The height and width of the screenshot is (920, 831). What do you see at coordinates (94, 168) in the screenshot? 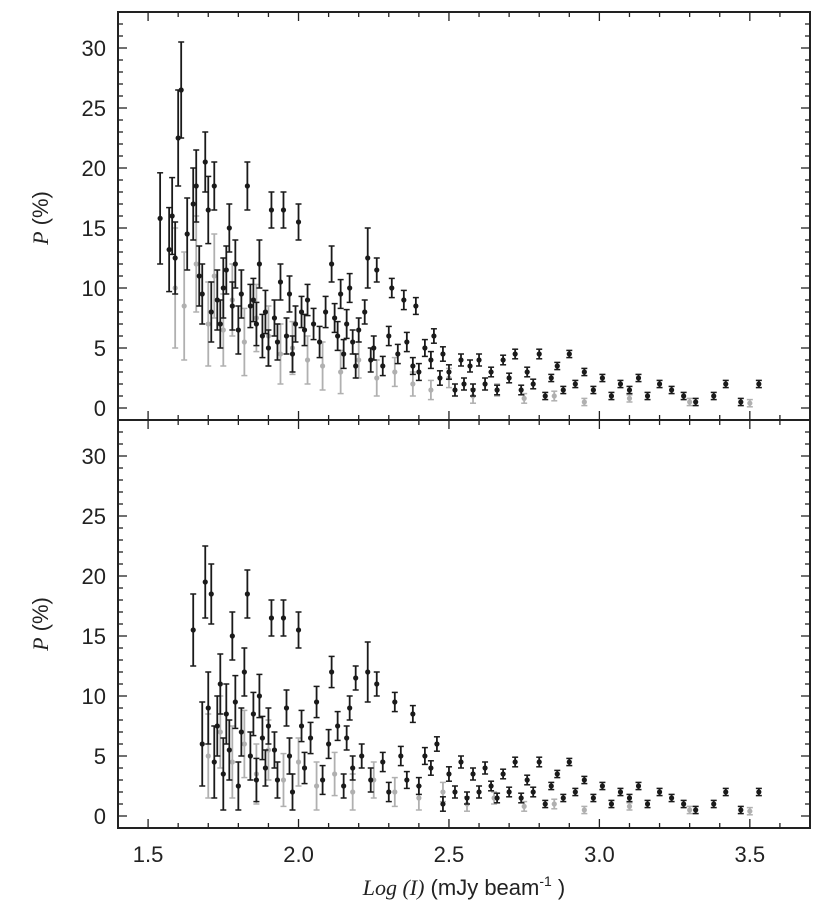
I see `top-y-tick-label: 20` at bounding box center [94, 168].